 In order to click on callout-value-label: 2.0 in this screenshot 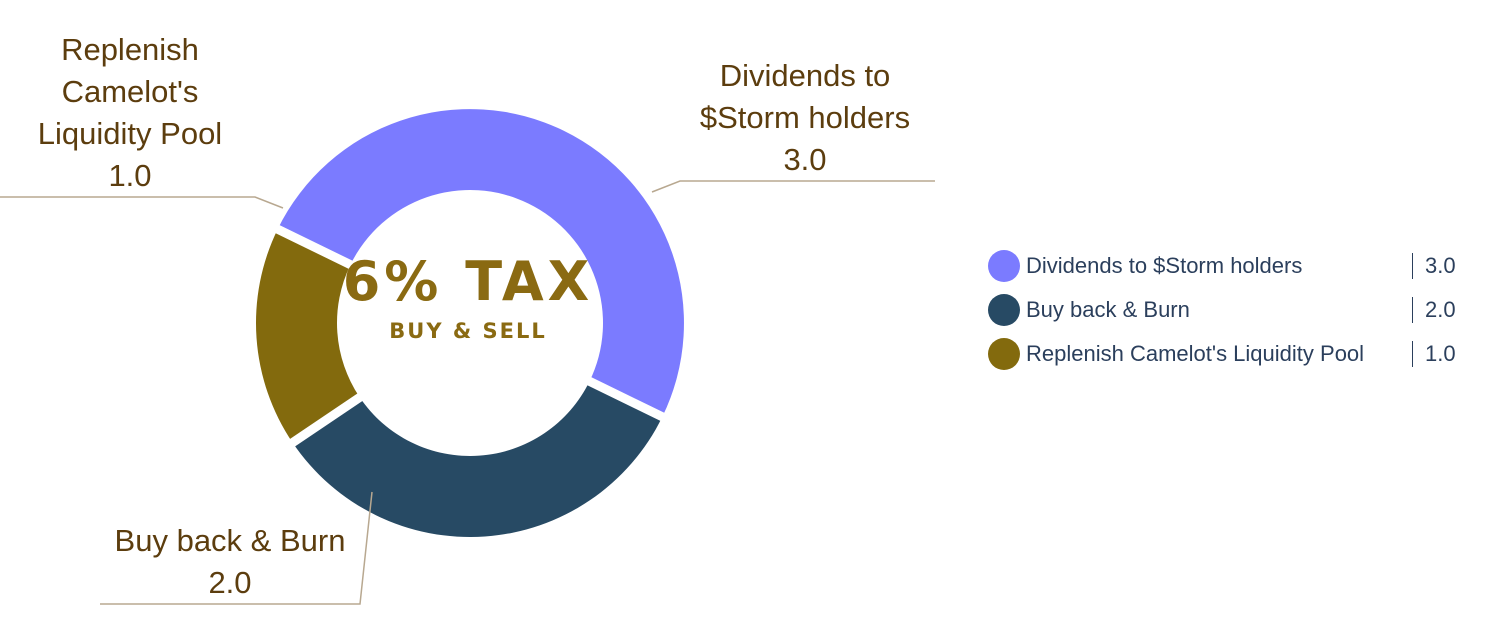, I will do `click(229, 582)`.